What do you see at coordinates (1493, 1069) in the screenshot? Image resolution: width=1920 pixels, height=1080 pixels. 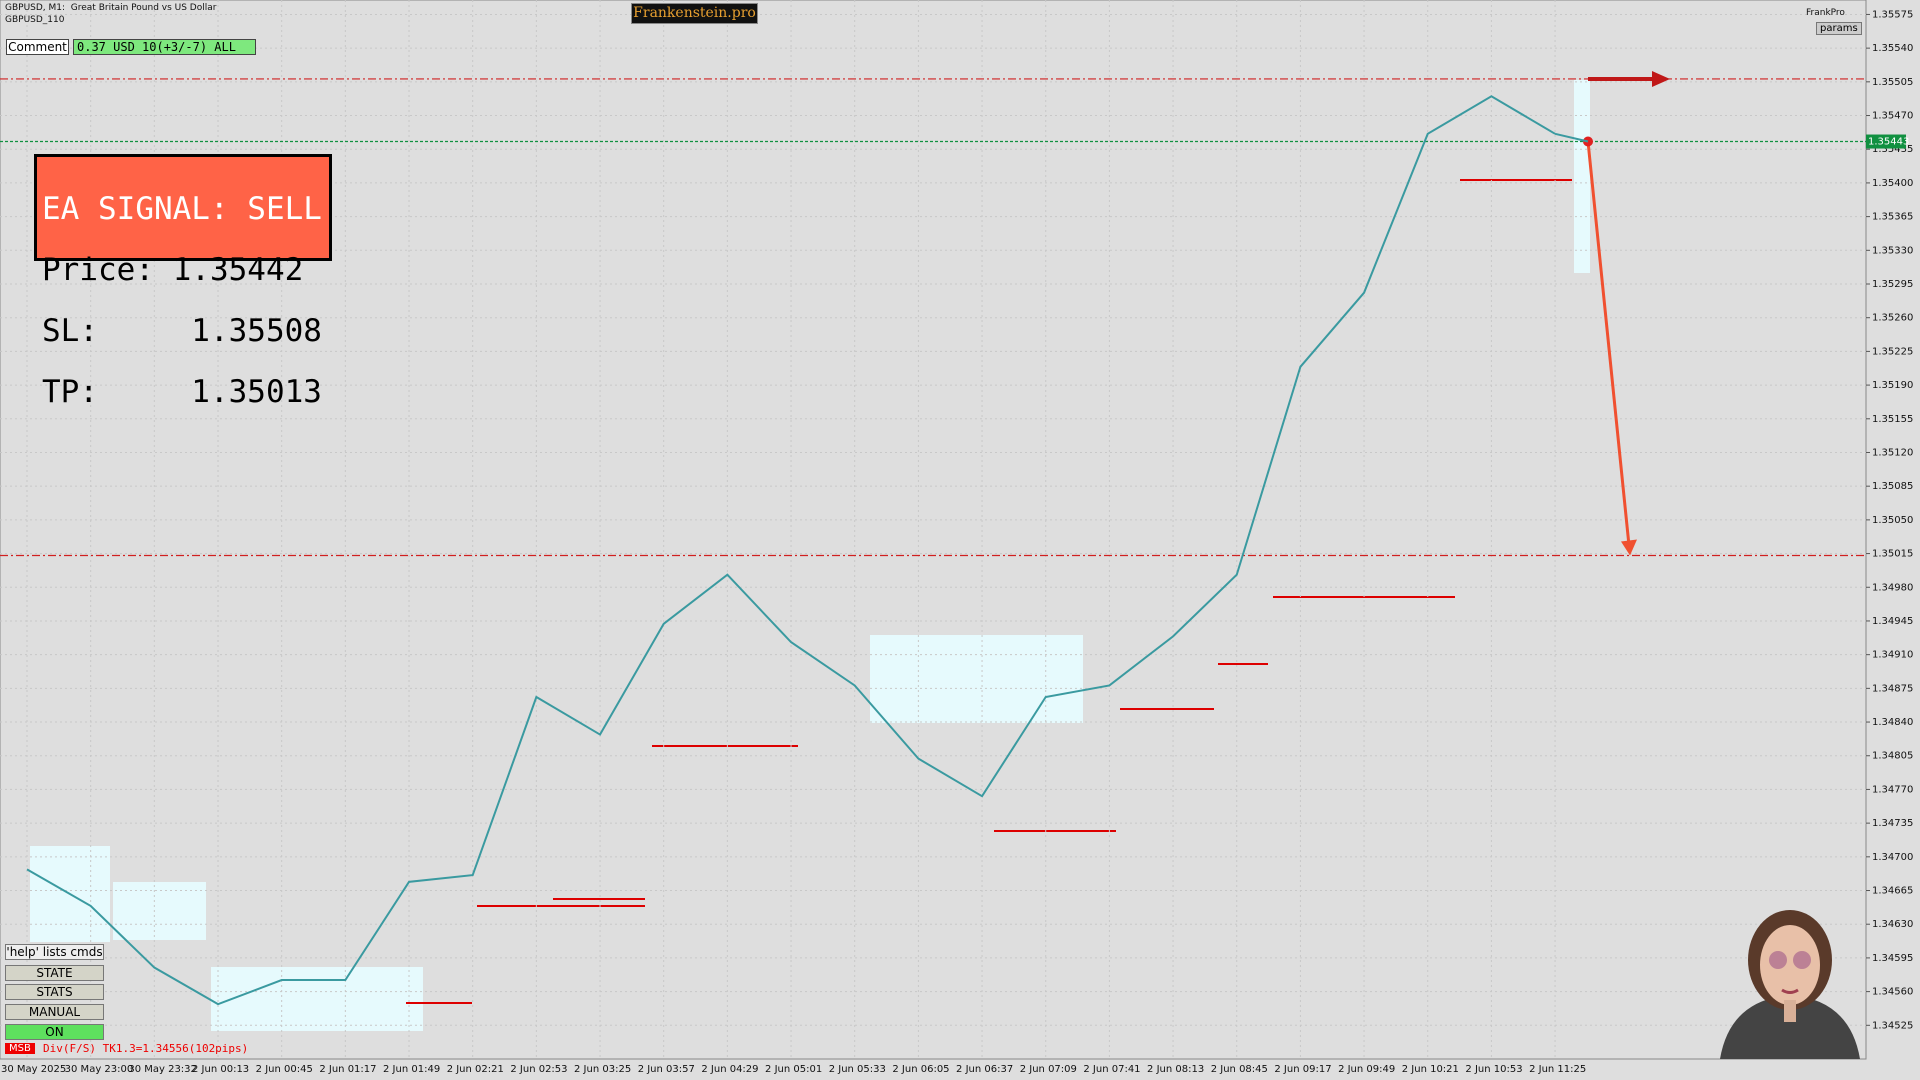 I see `x-tick-label: 2 Jun 10:53` at bounding box center [1493, 1069].